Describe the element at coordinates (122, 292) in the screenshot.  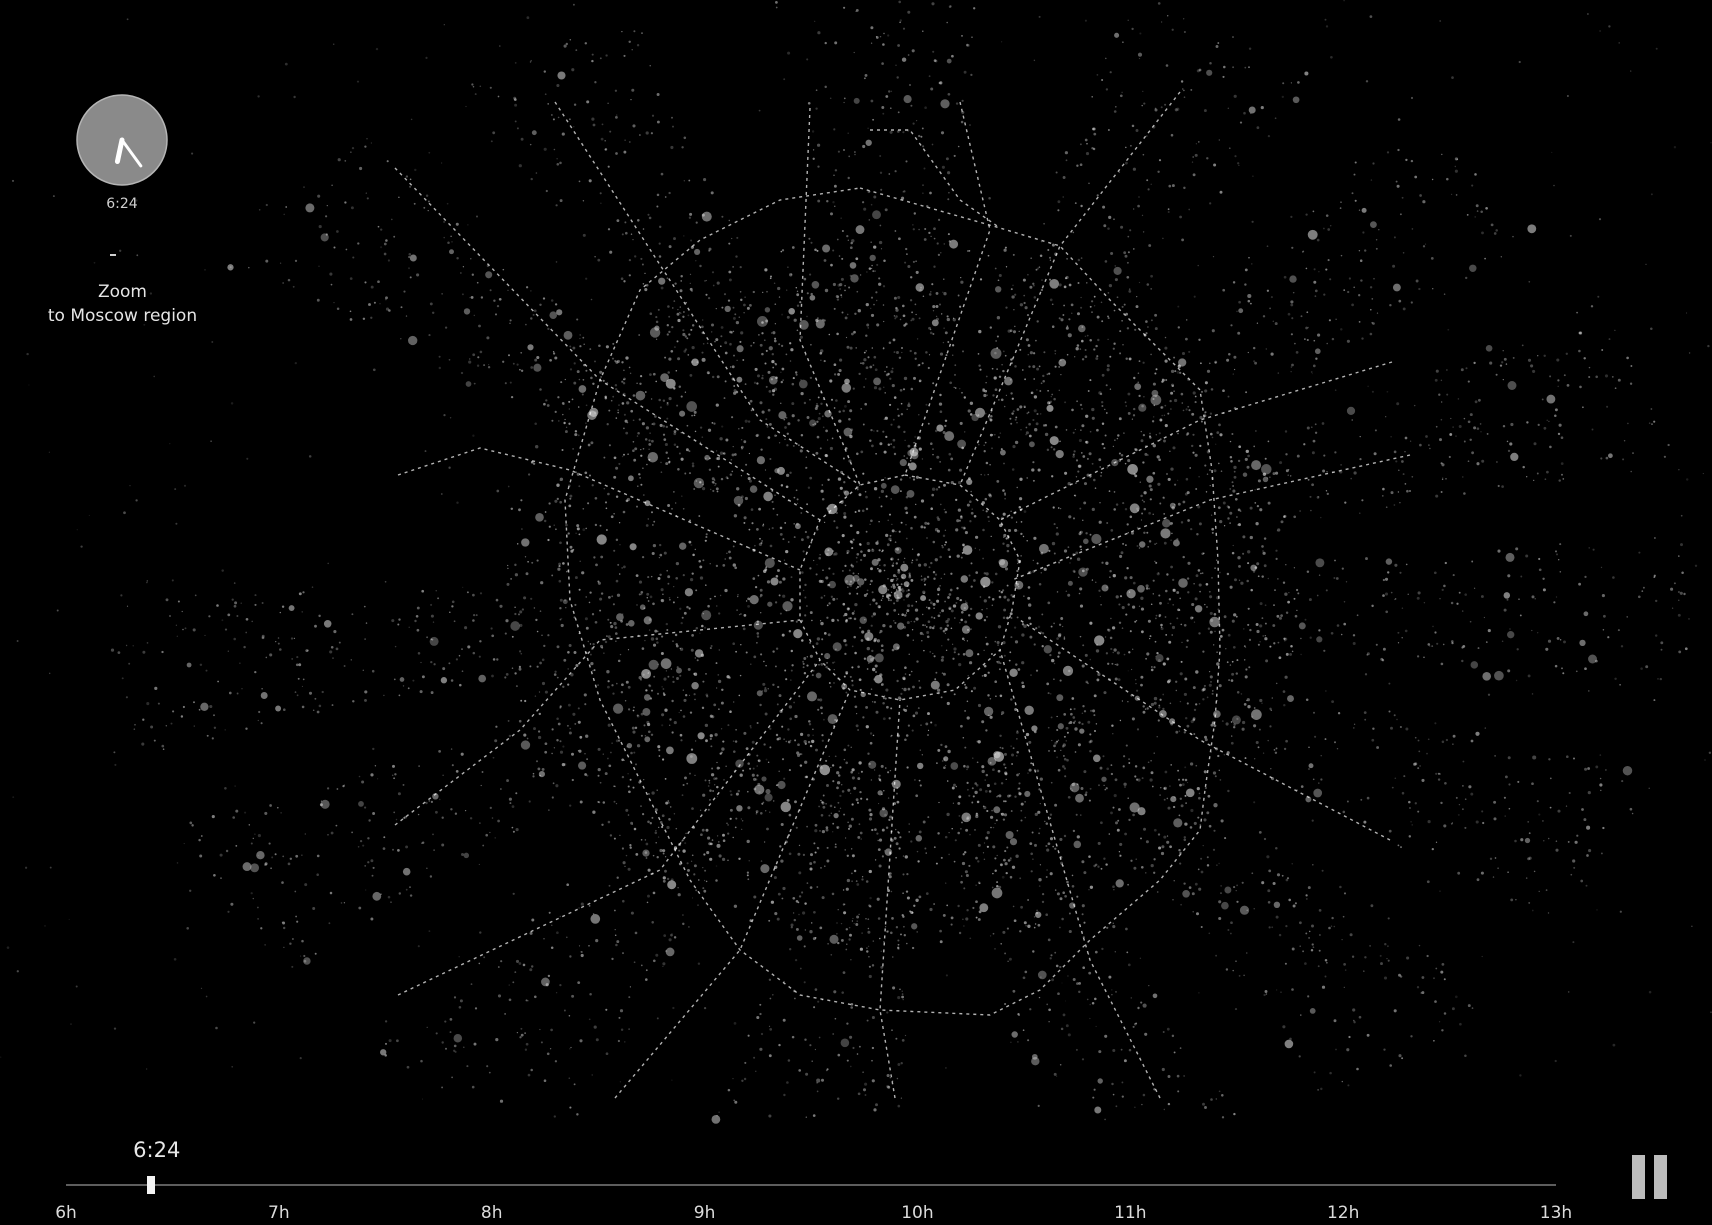
I see `zoom-label-line1: Zoom` at that location.